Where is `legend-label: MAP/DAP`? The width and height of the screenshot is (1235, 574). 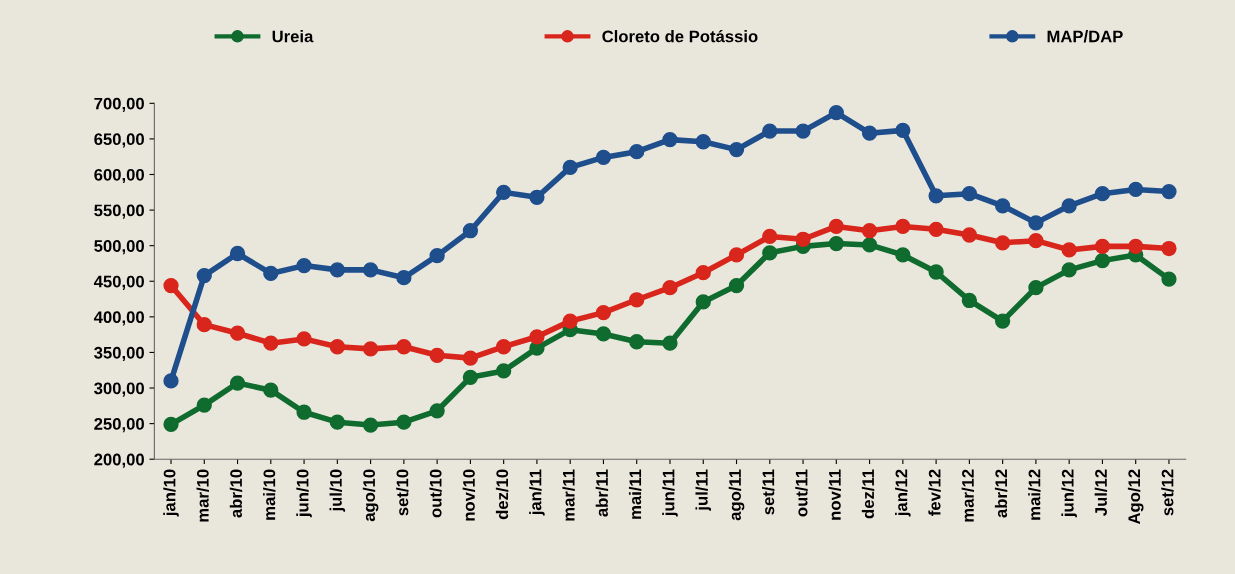 legend-label: MAP/DAP is located at coordinates (1085, 36).